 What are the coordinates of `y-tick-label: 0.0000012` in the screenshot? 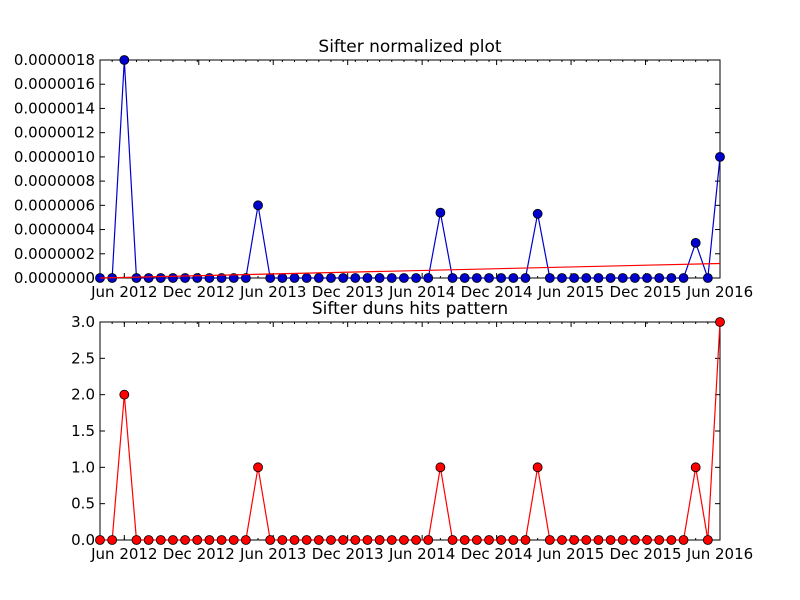 It's located at (54, 133).